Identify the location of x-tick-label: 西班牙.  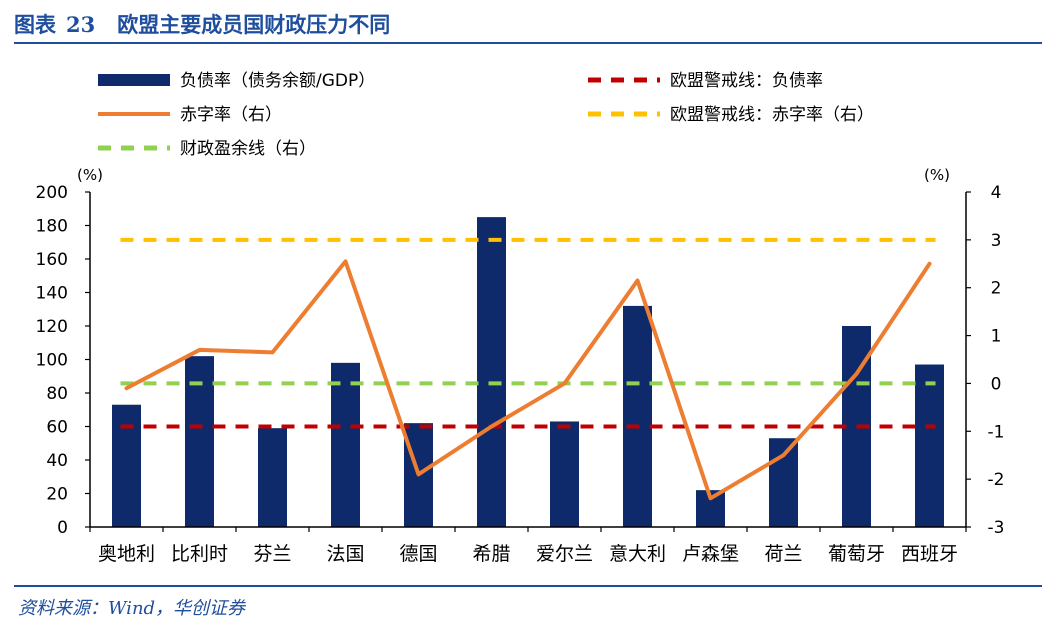
(929, 554).